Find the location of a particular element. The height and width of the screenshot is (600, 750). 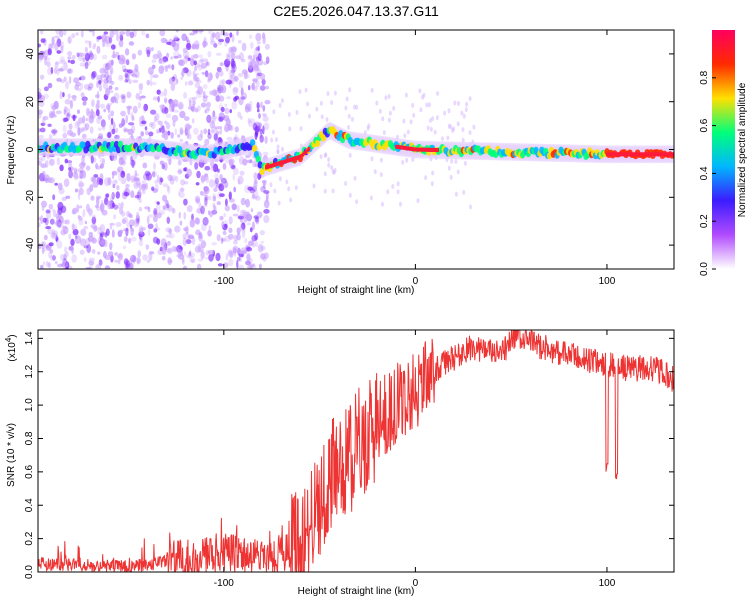

spectrogram-y-label: Frequency (Hz) is located at coordinates (11, 150).